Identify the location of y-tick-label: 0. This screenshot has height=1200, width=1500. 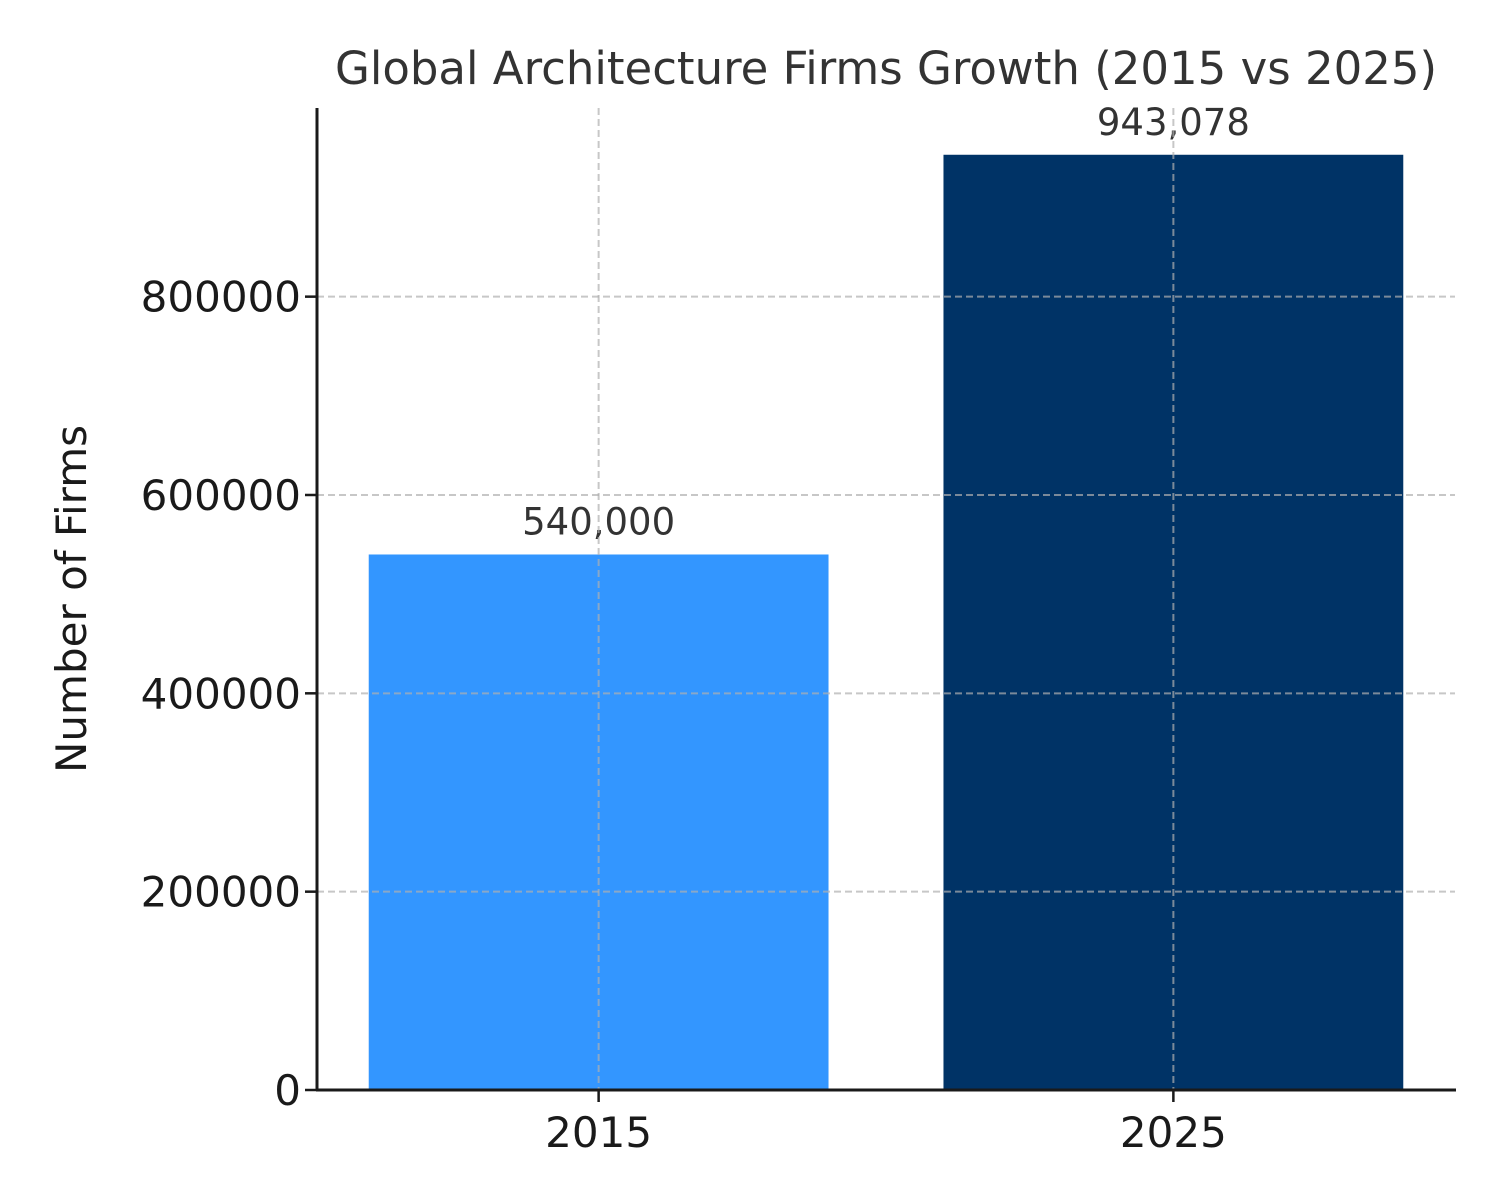
(287, 1090).